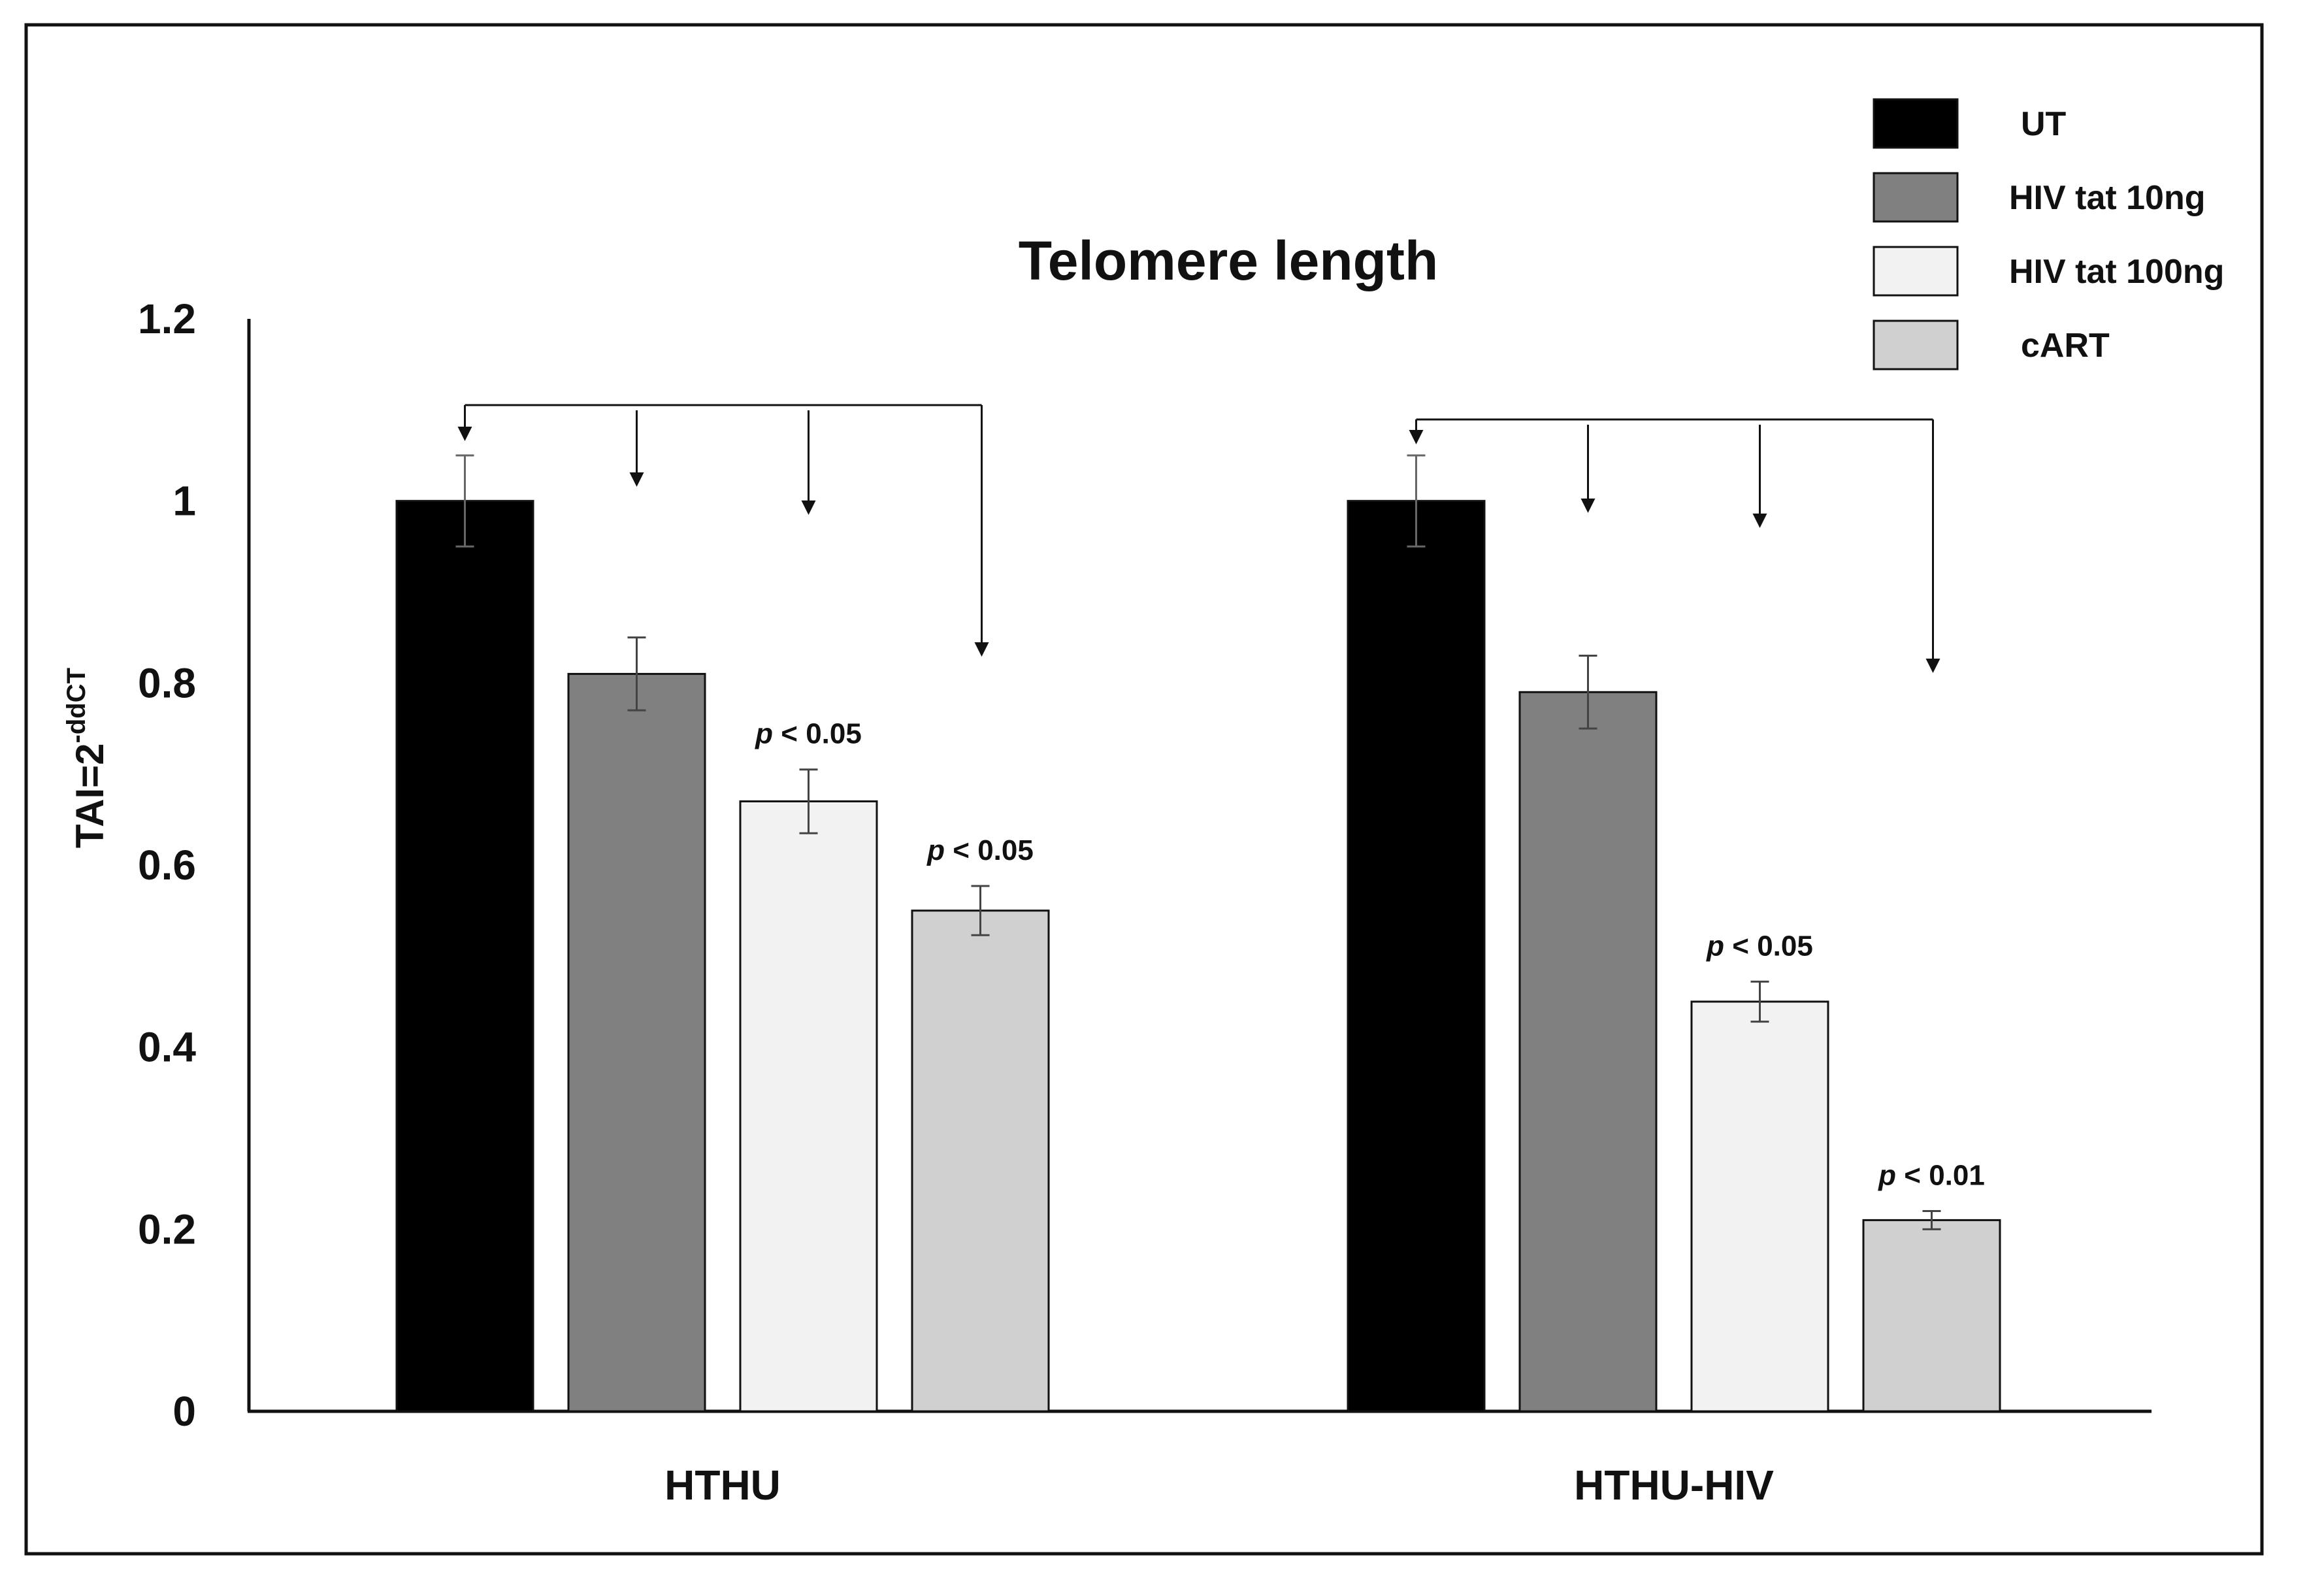 This screenshot has height=1574, width=2324. What do you see at coordinates (167, 1229) in the screenshot?
I see `y-tick-label: 0.2` at bounding box center [167, 1229].